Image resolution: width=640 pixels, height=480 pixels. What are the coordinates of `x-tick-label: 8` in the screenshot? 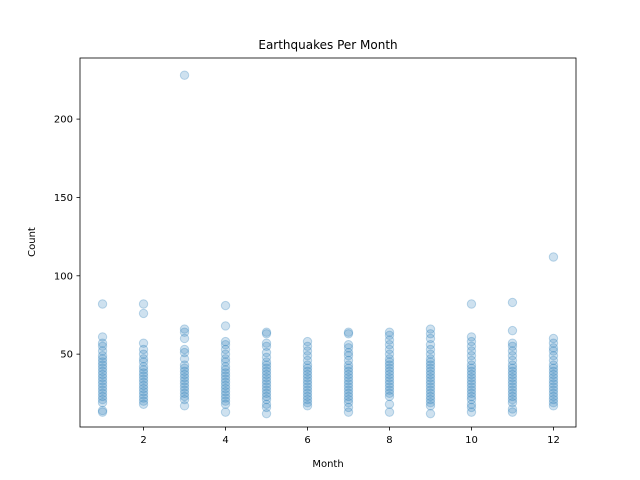 It's located at (389, 440).